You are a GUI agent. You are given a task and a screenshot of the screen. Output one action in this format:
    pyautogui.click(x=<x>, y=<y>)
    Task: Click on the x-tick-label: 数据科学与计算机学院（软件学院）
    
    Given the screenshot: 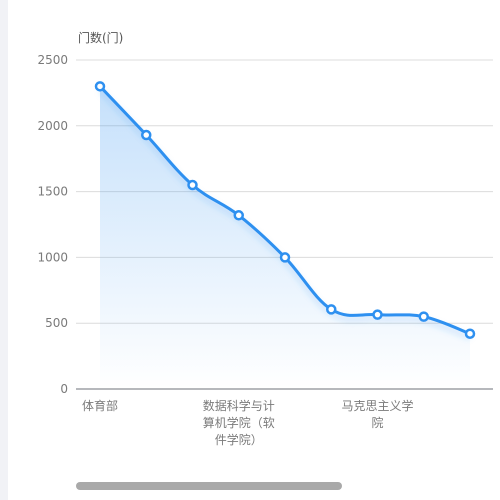 What is the action you would take?
    pyautogui.click(x=239, y=422)
    